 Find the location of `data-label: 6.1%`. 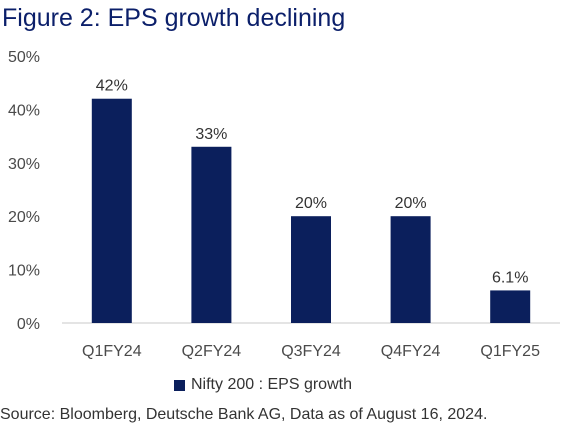

data-label: 6.1% is located at coordinates (510, 277).